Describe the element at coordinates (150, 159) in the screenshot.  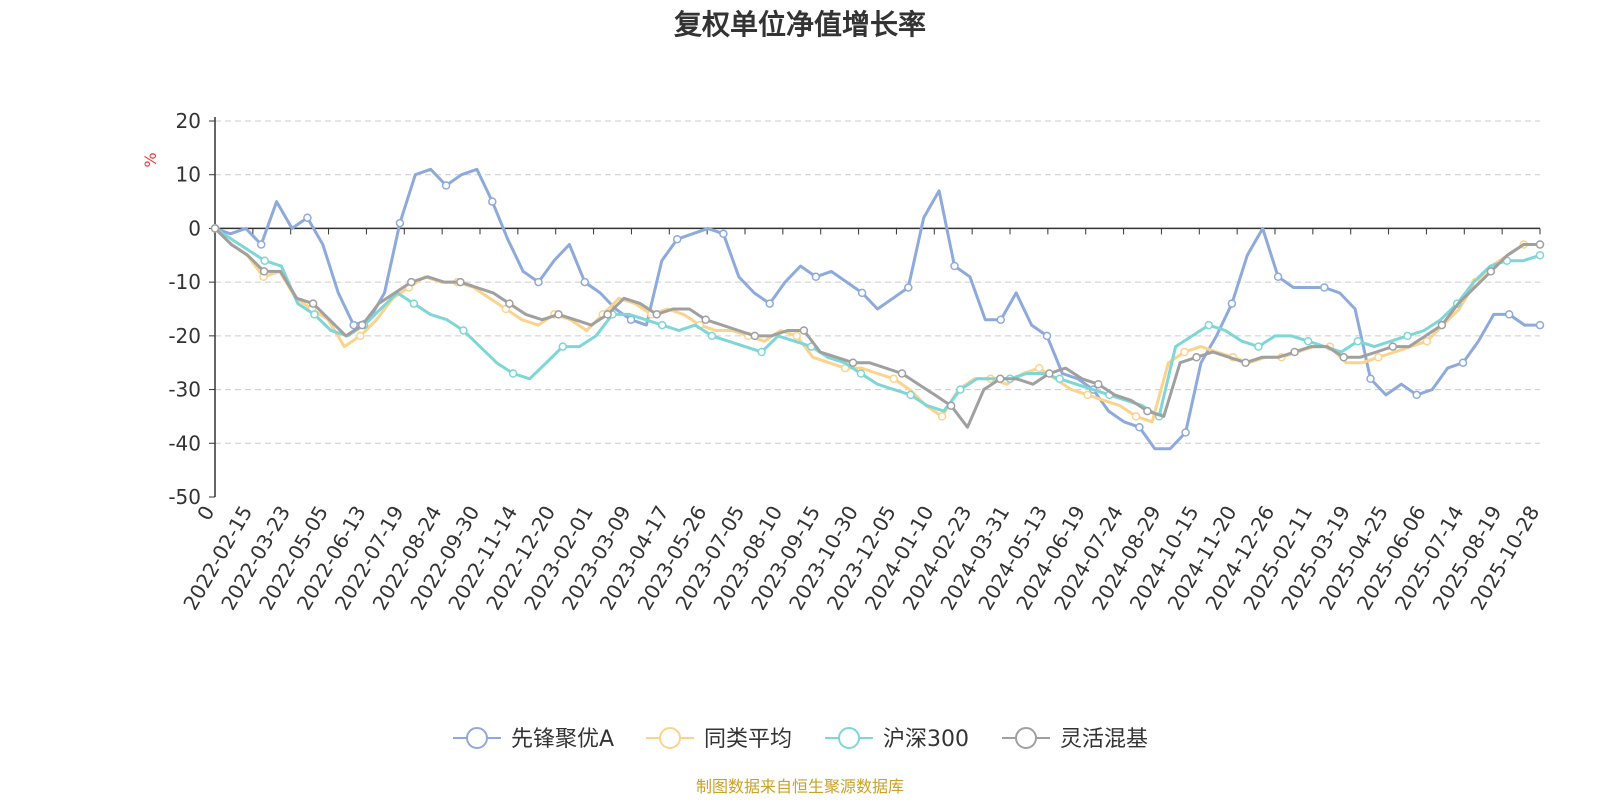
I see `y-axis-label: %` at that location.